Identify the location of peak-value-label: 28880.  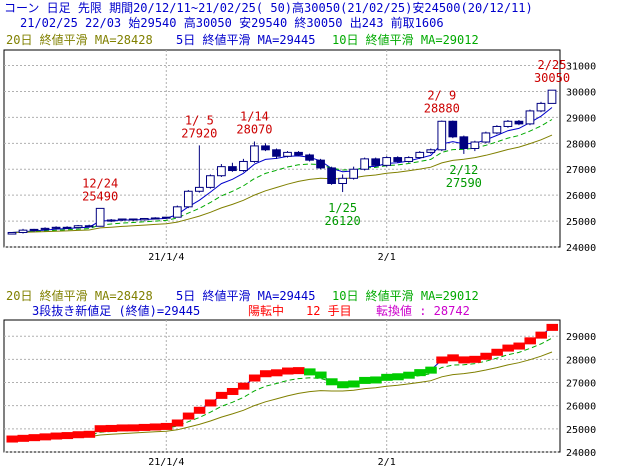
(442, 109).